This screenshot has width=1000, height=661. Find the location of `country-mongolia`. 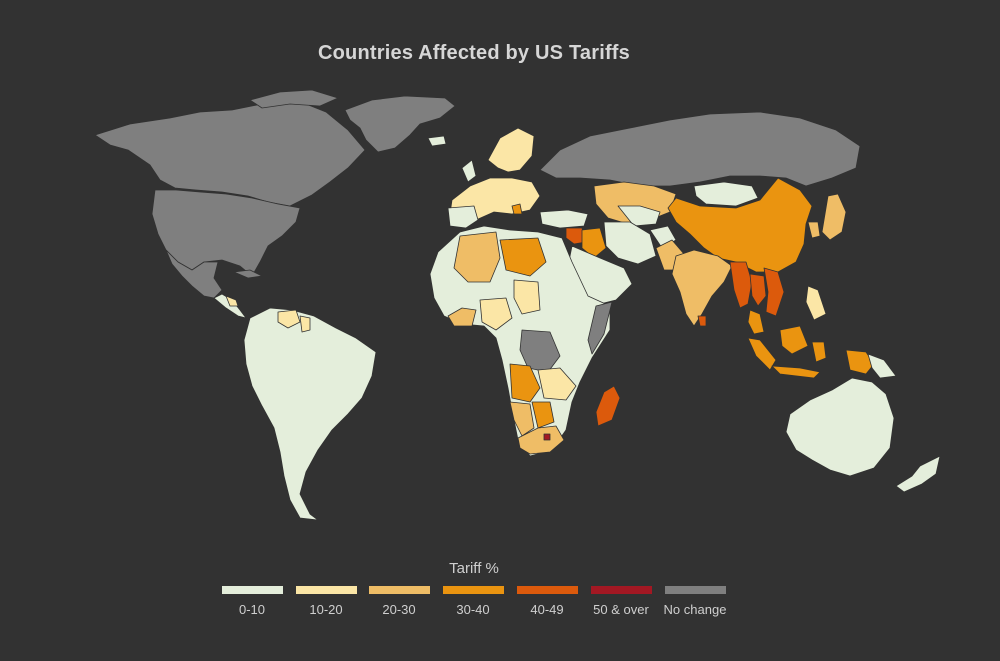

country-mongolia is located at coordinates (726, 194).